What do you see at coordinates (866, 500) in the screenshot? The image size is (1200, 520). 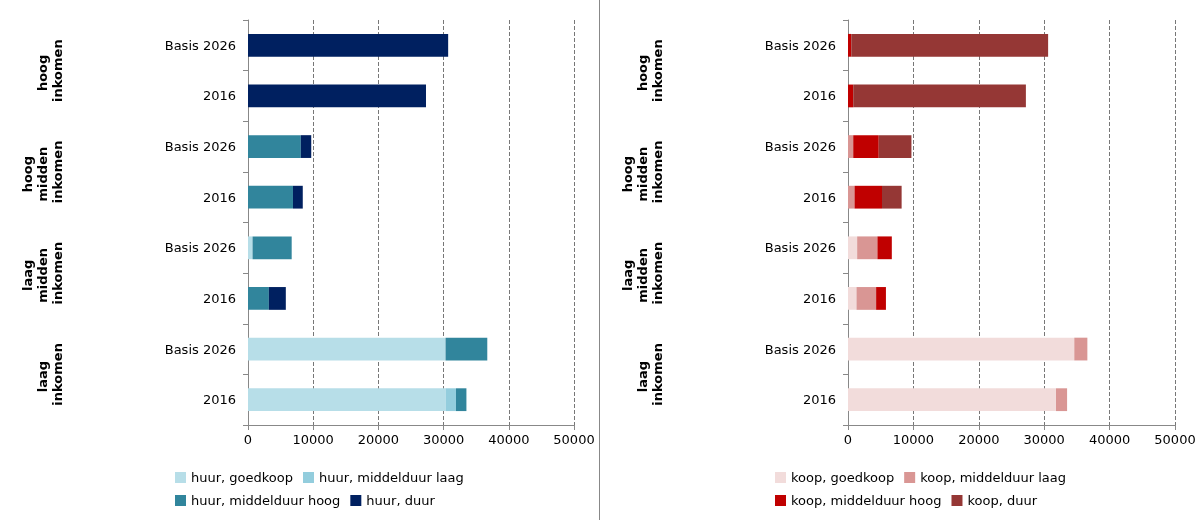 I see `legend-label: koop, middelduur hoog` at bounding box center [866, 500].